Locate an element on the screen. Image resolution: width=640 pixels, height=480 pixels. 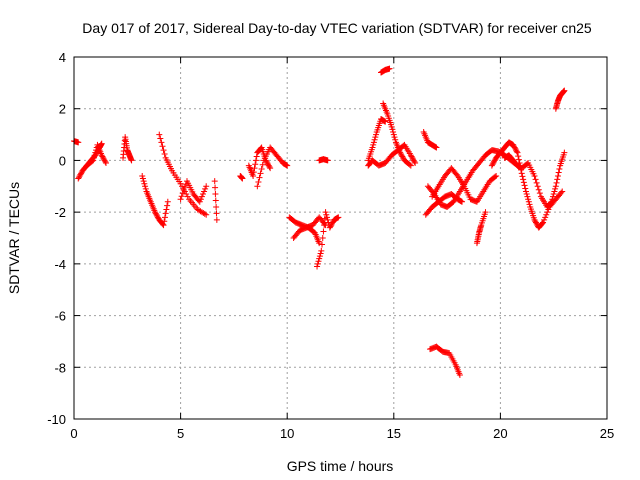
x-tick-label: 10 is located at coordinates (287, 433).